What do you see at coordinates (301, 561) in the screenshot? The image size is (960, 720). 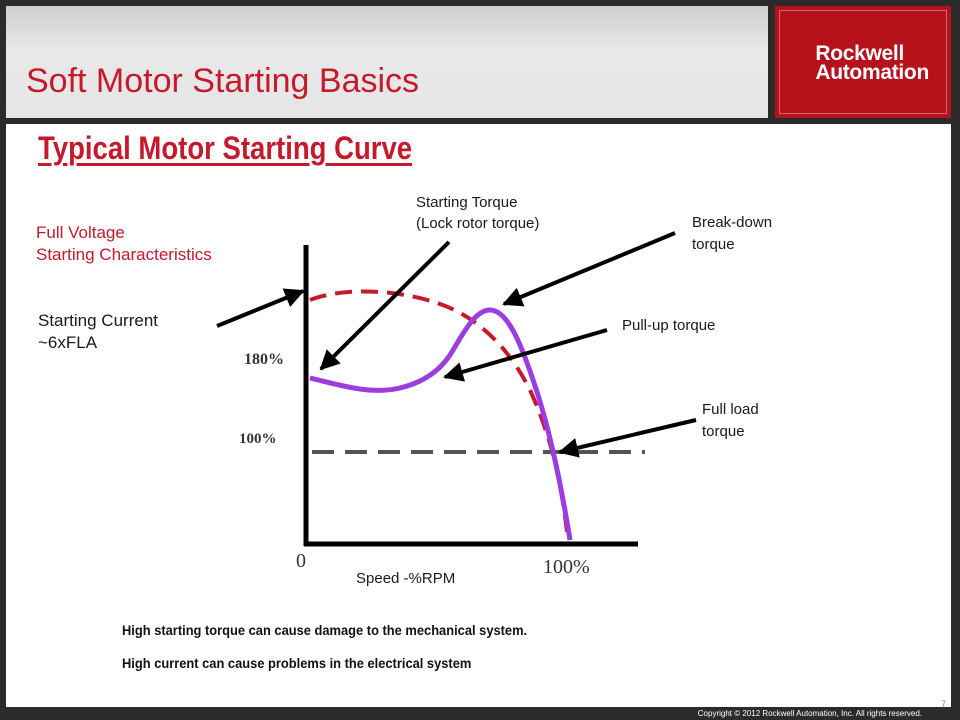 I see `x-tick-0: 0` at bounding box center [301, 561].